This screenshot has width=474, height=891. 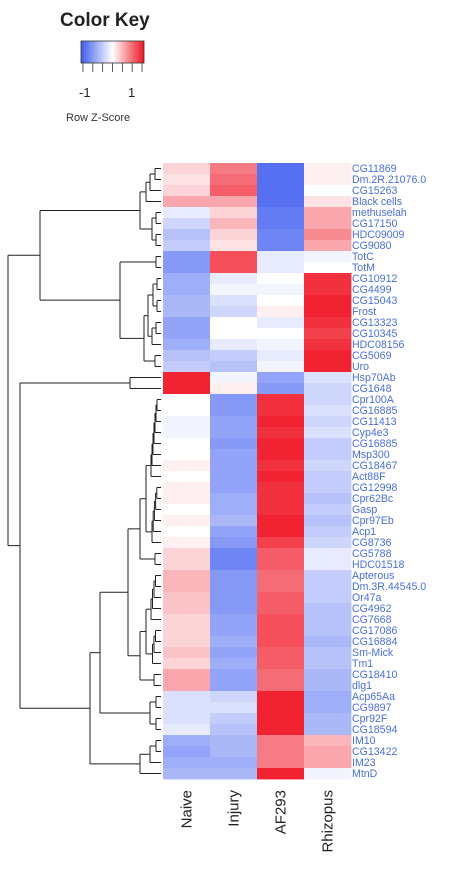 What do you see at coordinates (372, 708) in the screenshot?
I see `row-label: CG9897` at bounding box center [372, 708].